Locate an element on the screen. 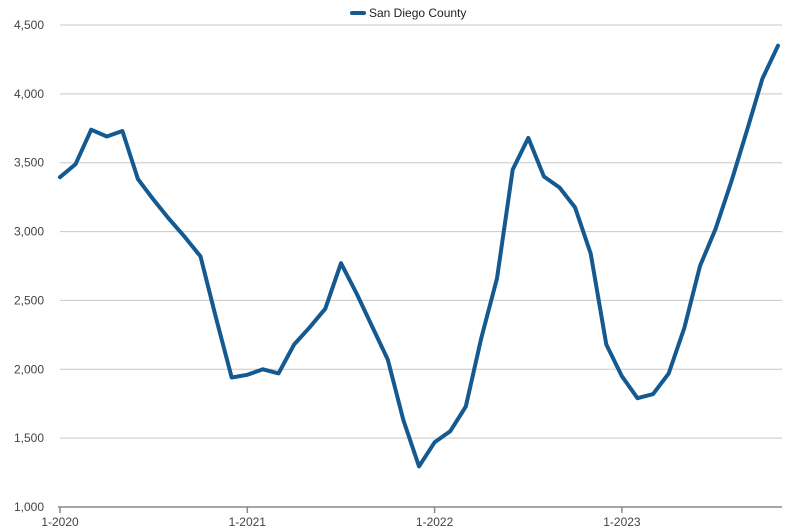 The height and width of the screenshot is (532, 804). y-tick-label: 4,500 is located at coordinates (29, 25).